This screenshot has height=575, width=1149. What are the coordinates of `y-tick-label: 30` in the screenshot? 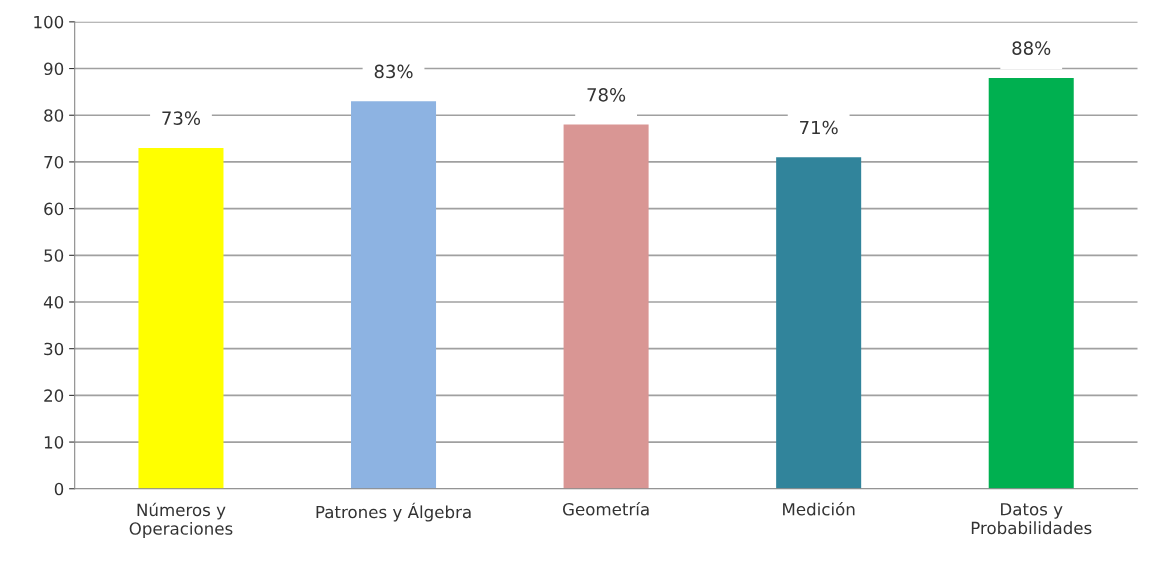 It's located at (54, 349).